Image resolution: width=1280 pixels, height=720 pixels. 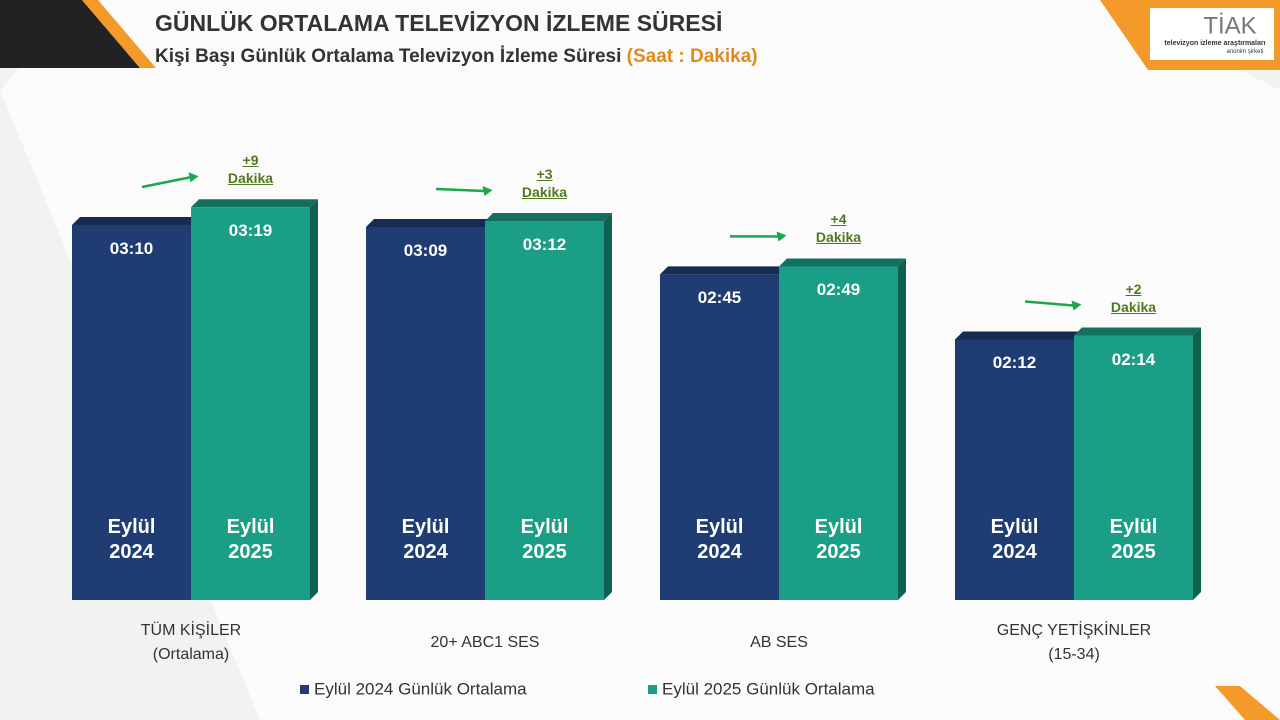 What do you see at coordinates (1214, 43) in the screenshot?
I see `logo-text: televizyon izleme araştırmaları` at bounding box center [1214, 43].